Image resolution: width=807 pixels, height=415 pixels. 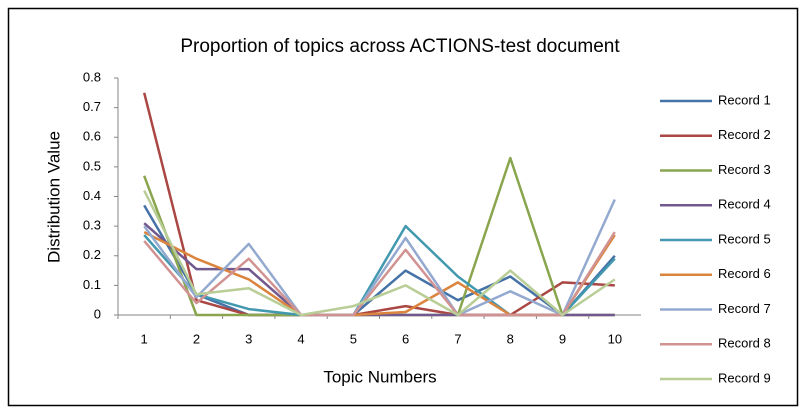 What do you see at coordinates (144, 338) in the screenshot?
I see `x-tick-label: 1` at bounding box center [144, 338].